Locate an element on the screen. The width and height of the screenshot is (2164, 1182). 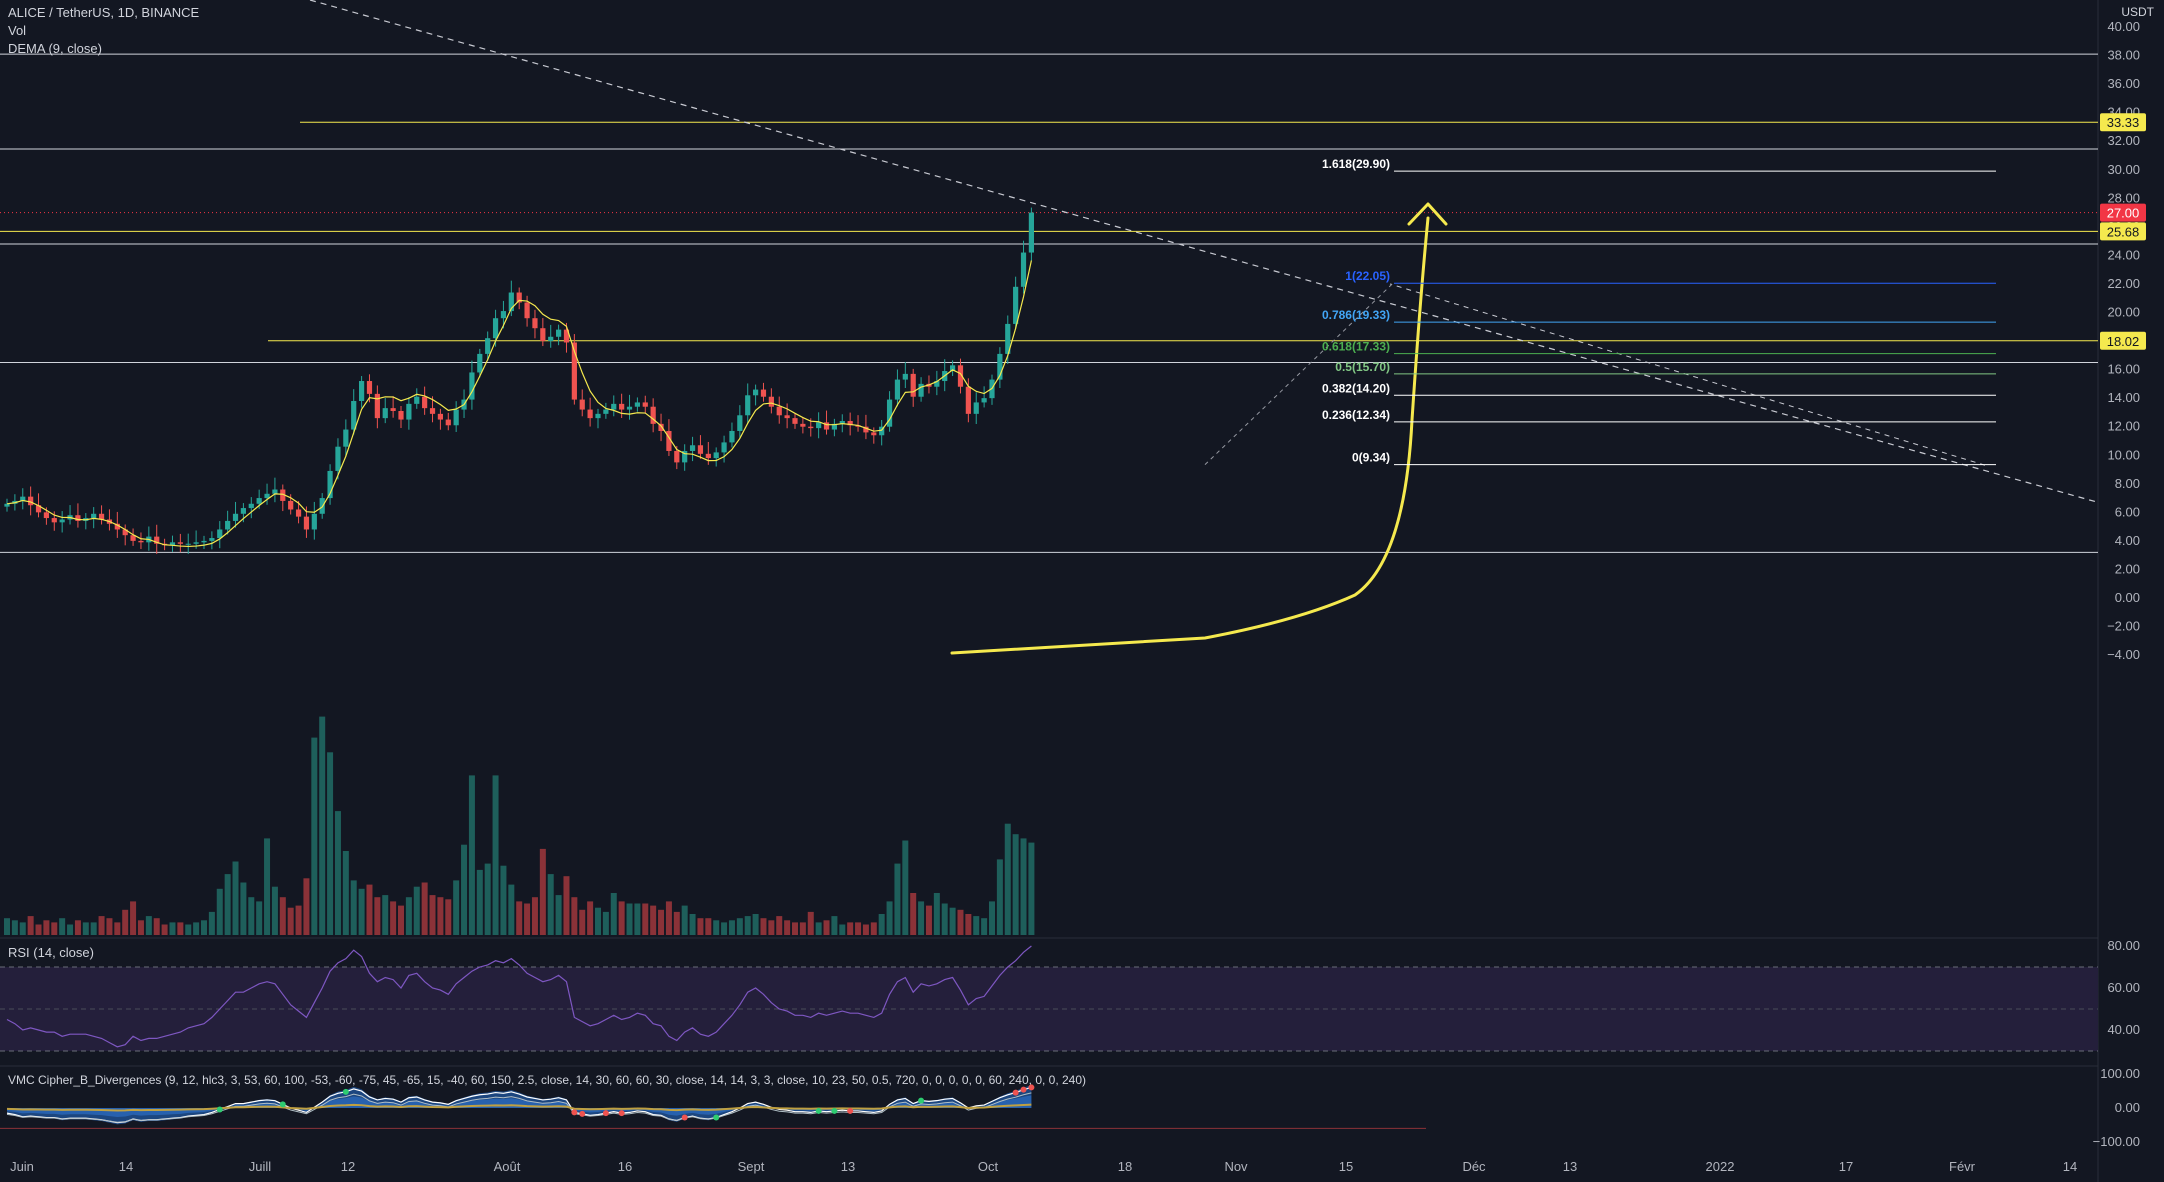
fib-anchor-line is located at coordinates (1299, 374).